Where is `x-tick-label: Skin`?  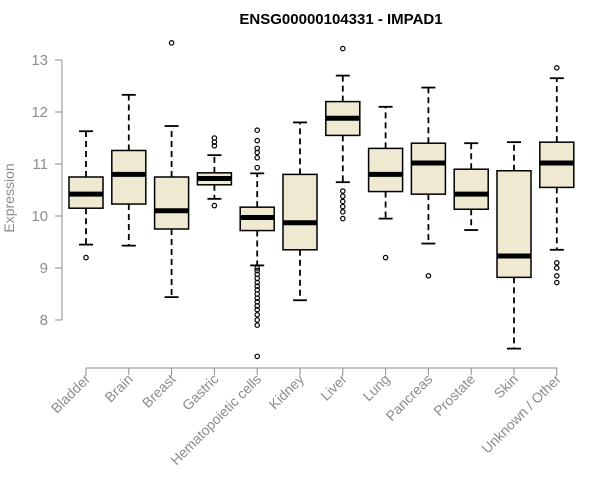
x-tick-label: Skin is located at coordinates (506, 386).